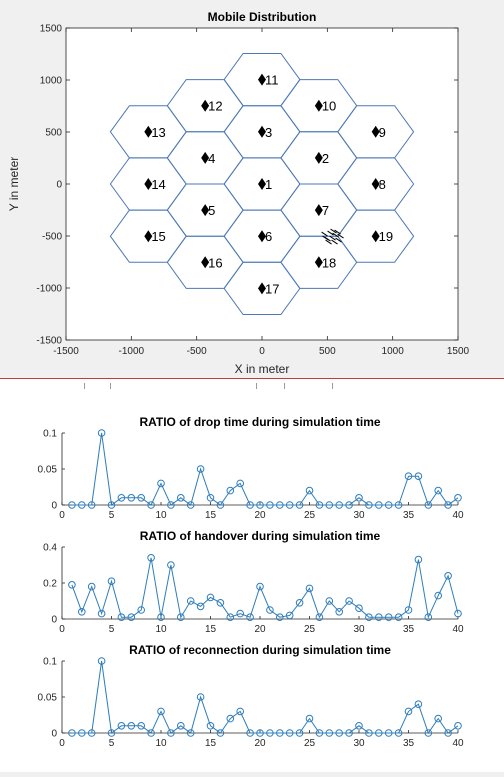 This screenshot has height=777, width=504. I want to click on x-tick-label: -500, so click(197, 351).